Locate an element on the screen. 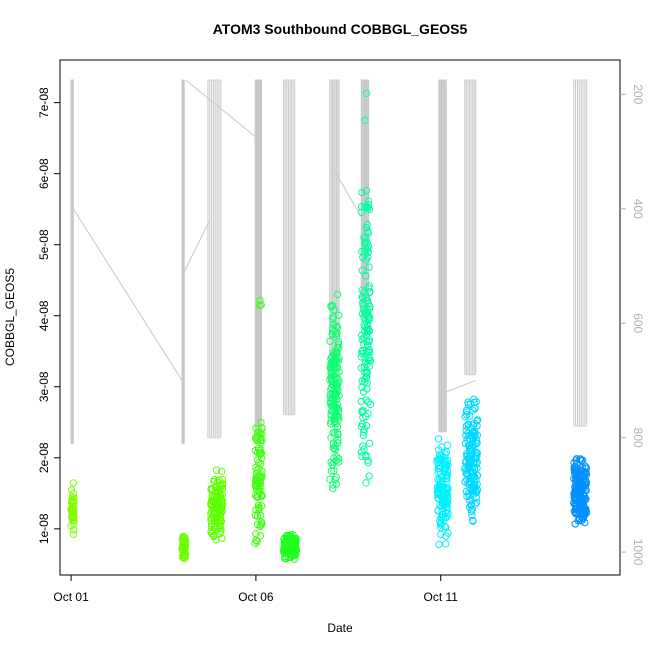 The height and width of the screenshot is (650, 650). x-axis-label: Date is located at coordinates (340, 628).